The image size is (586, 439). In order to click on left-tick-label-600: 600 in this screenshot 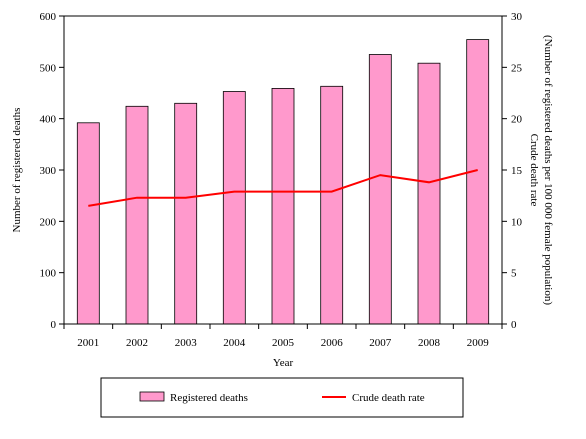, I will do `click(48, 17)`.